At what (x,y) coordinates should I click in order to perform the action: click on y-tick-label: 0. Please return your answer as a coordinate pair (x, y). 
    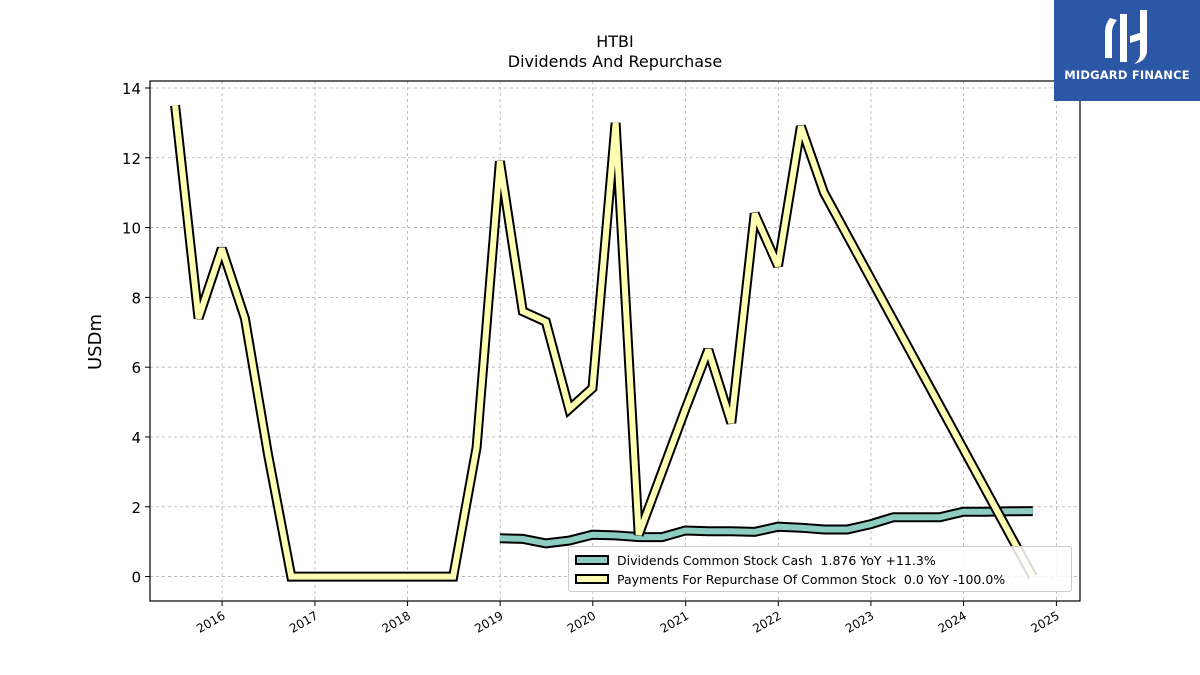
    Looking at the image, I should click on (136, 578).